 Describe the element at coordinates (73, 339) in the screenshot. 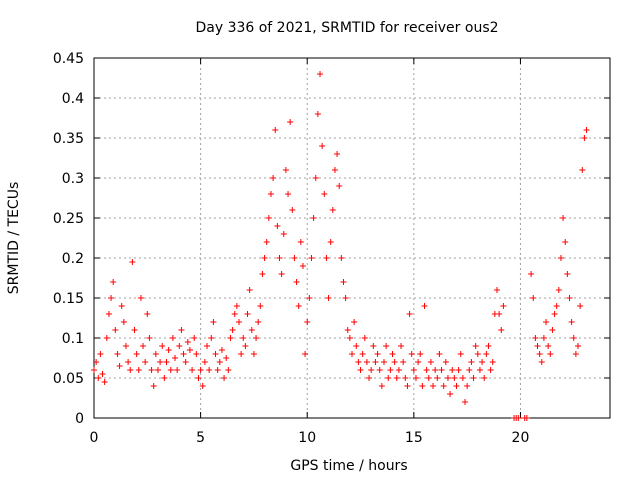

I see `y-tick-label: 0.1` at that location.